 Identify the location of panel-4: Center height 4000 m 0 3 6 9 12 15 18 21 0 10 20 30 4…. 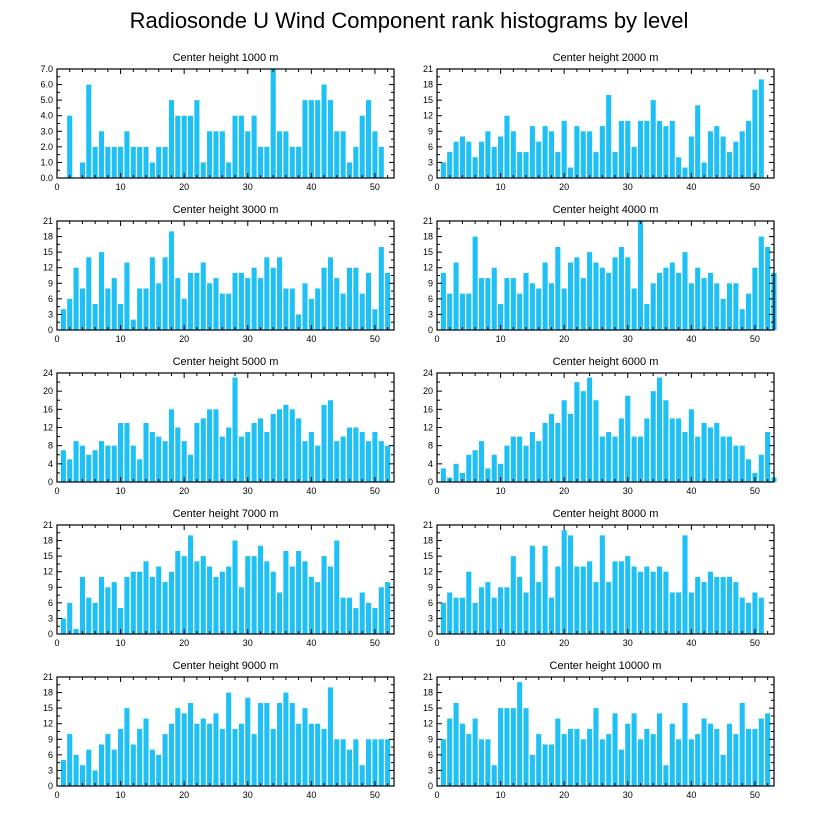
(600, 274).